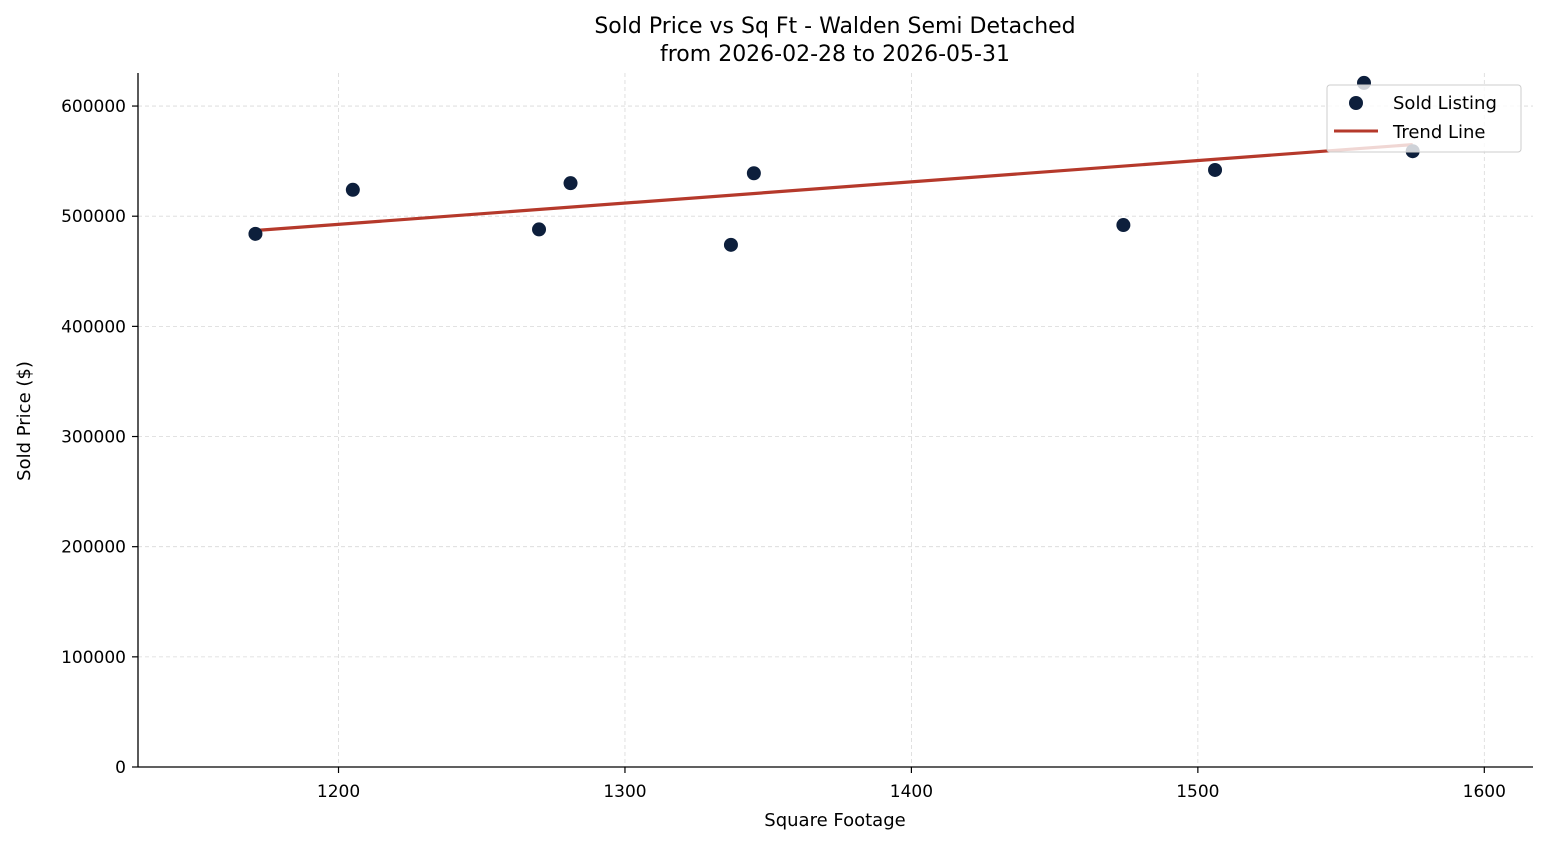 Image resolution: width=1547 pixels, height=845 pixels. I want to click on x-tick-label: 1400, so click(911, 792).